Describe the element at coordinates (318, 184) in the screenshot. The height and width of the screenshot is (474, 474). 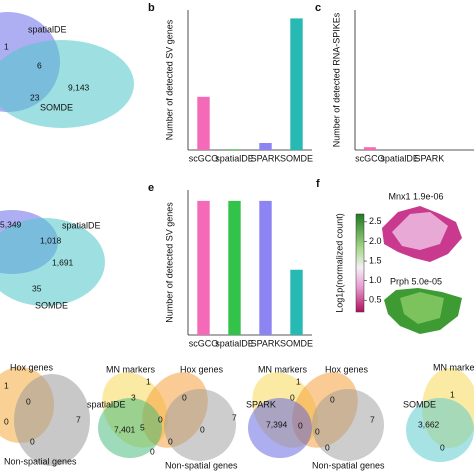
I see `panel-letter: f` at that location.